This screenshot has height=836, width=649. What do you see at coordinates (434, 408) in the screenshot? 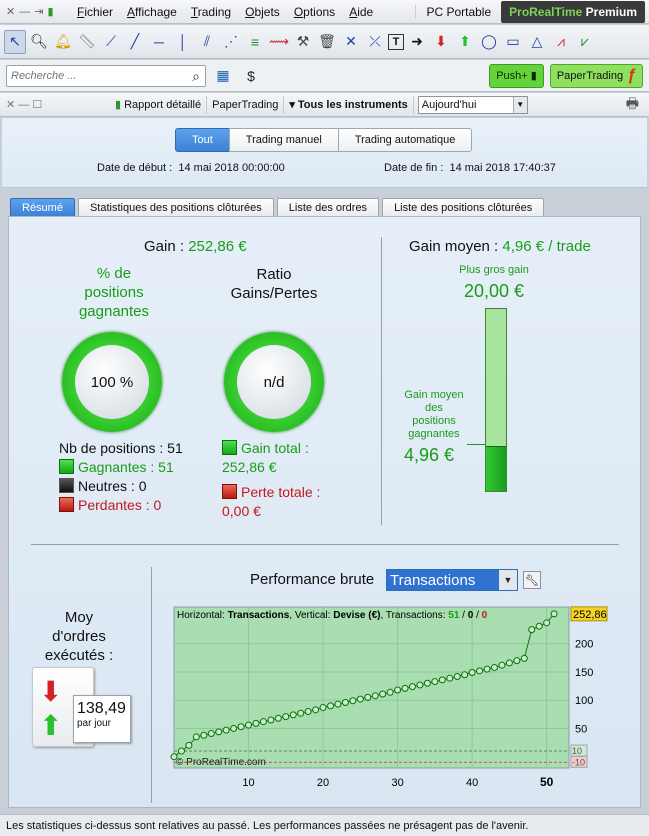
I see `avg-winning-label-line: des` at bounding box center [434, 408].